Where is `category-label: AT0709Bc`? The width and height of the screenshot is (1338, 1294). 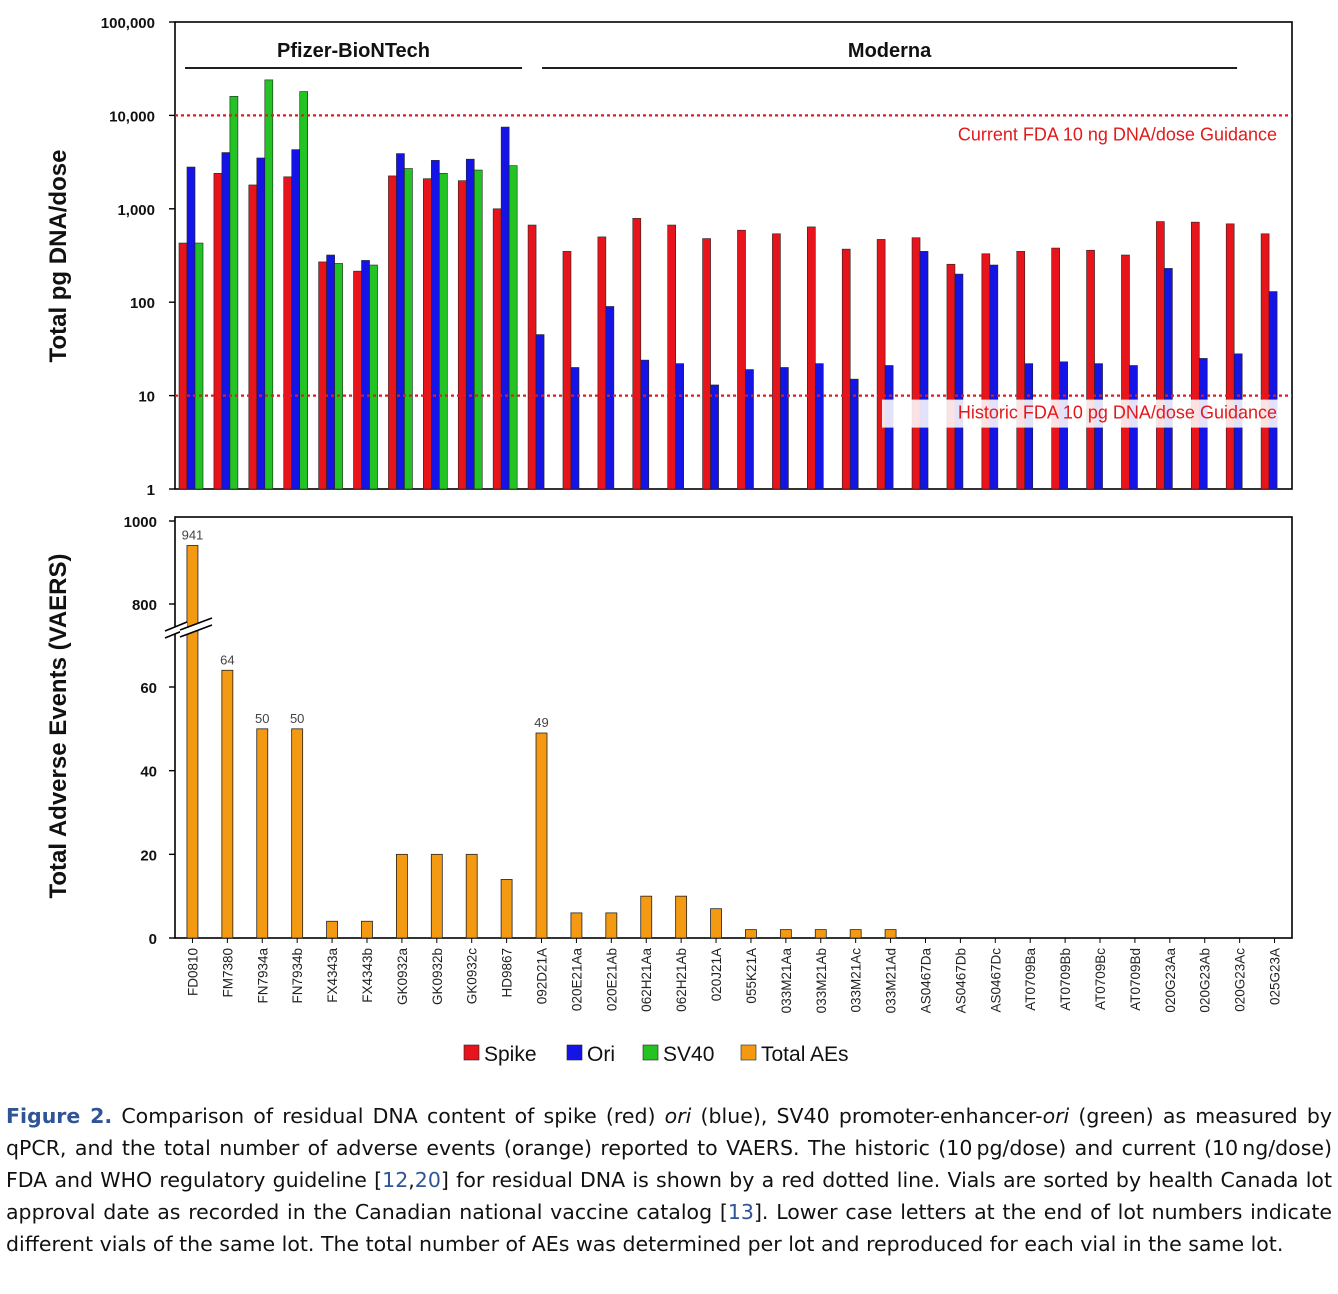
category-label: AT0709Bc is located at coordinates (1100, 979).